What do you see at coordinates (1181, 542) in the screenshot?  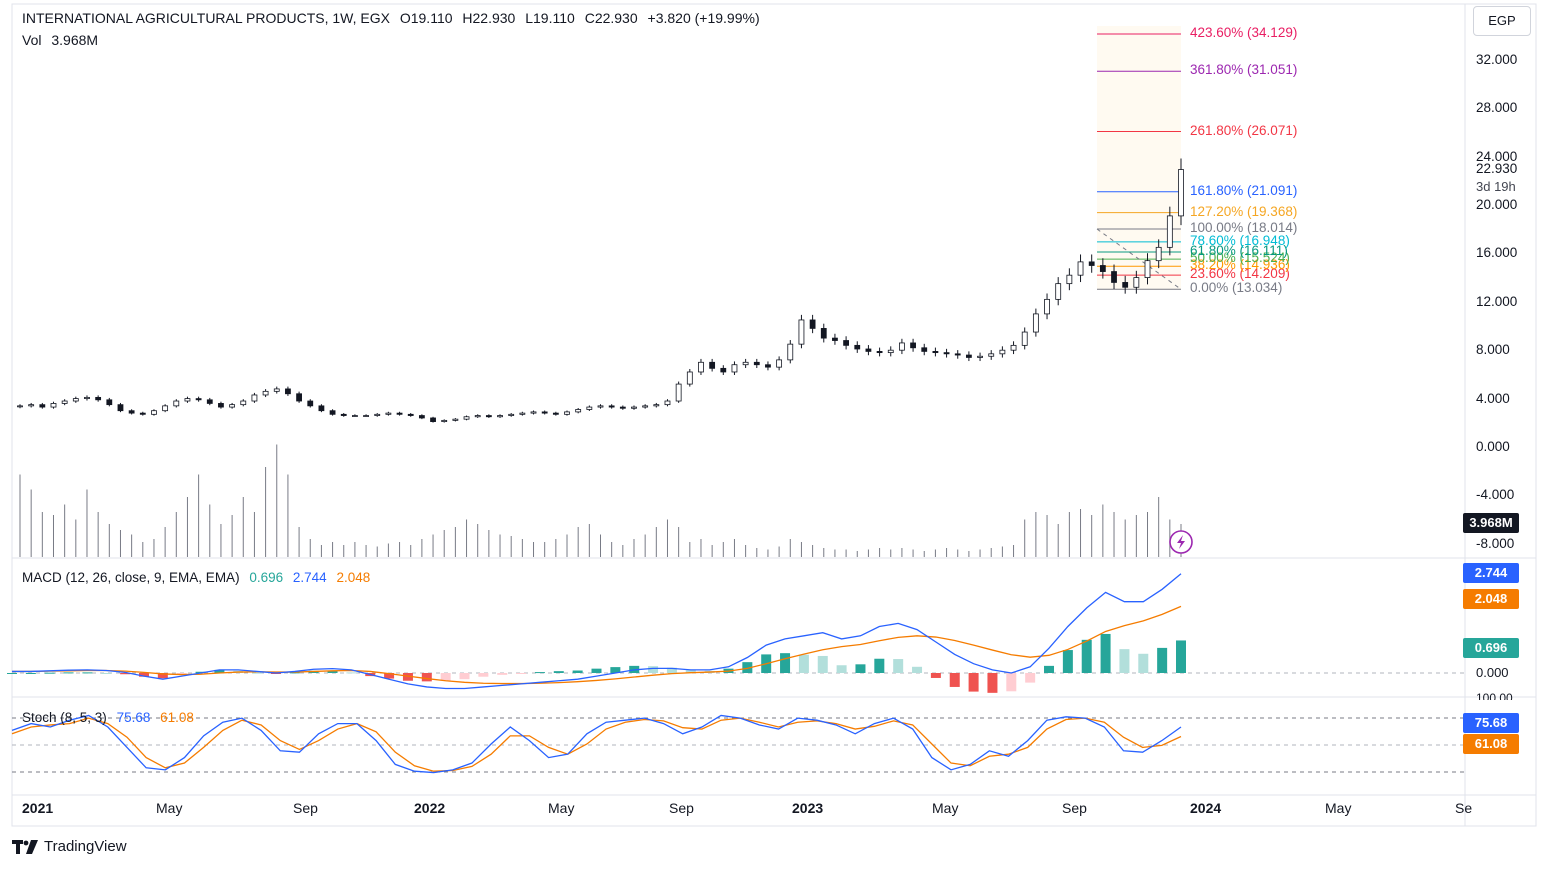 I see `dividend-marker` at bounding box center [1181, 542].